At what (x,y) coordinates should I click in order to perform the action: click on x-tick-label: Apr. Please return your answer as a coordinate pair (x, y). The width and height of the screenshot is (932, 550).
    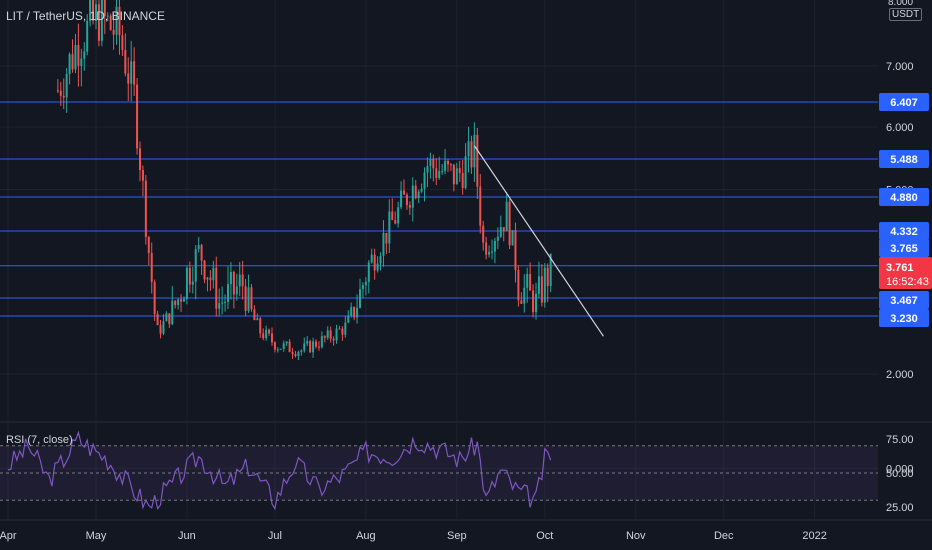
    Looking at the image, I should click on (8, 536).